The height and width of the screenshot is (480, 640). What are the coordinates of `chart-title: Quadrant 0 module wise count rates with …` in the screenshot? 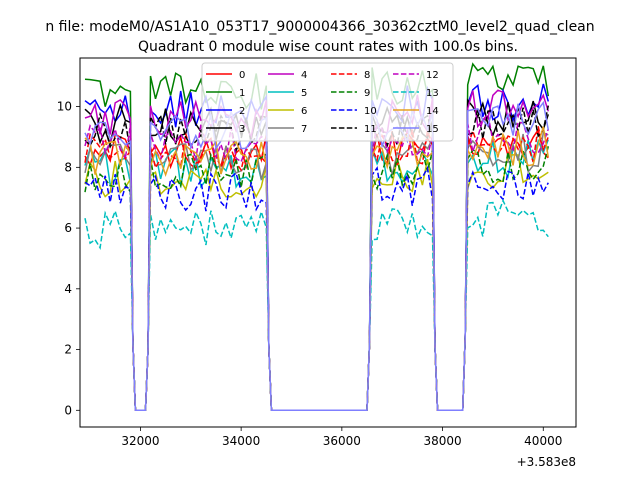 It's located at (328, 47).